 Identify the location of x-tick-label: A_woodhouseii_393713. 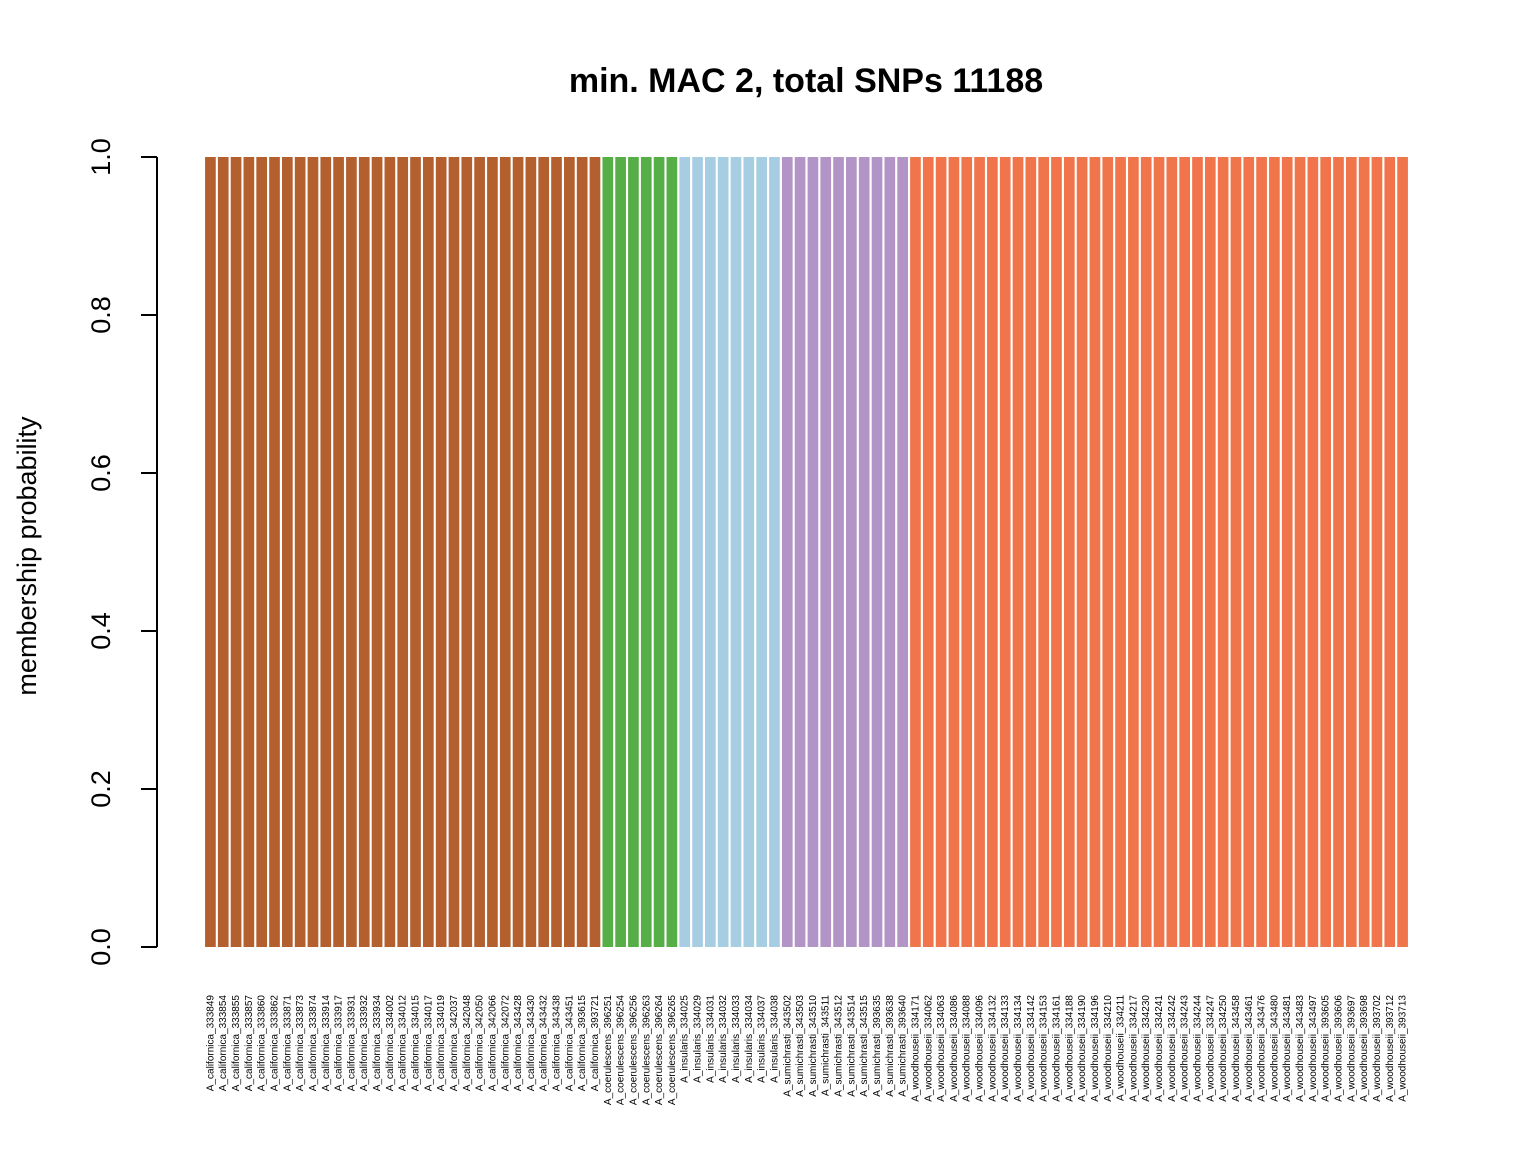
(1403, 1048).